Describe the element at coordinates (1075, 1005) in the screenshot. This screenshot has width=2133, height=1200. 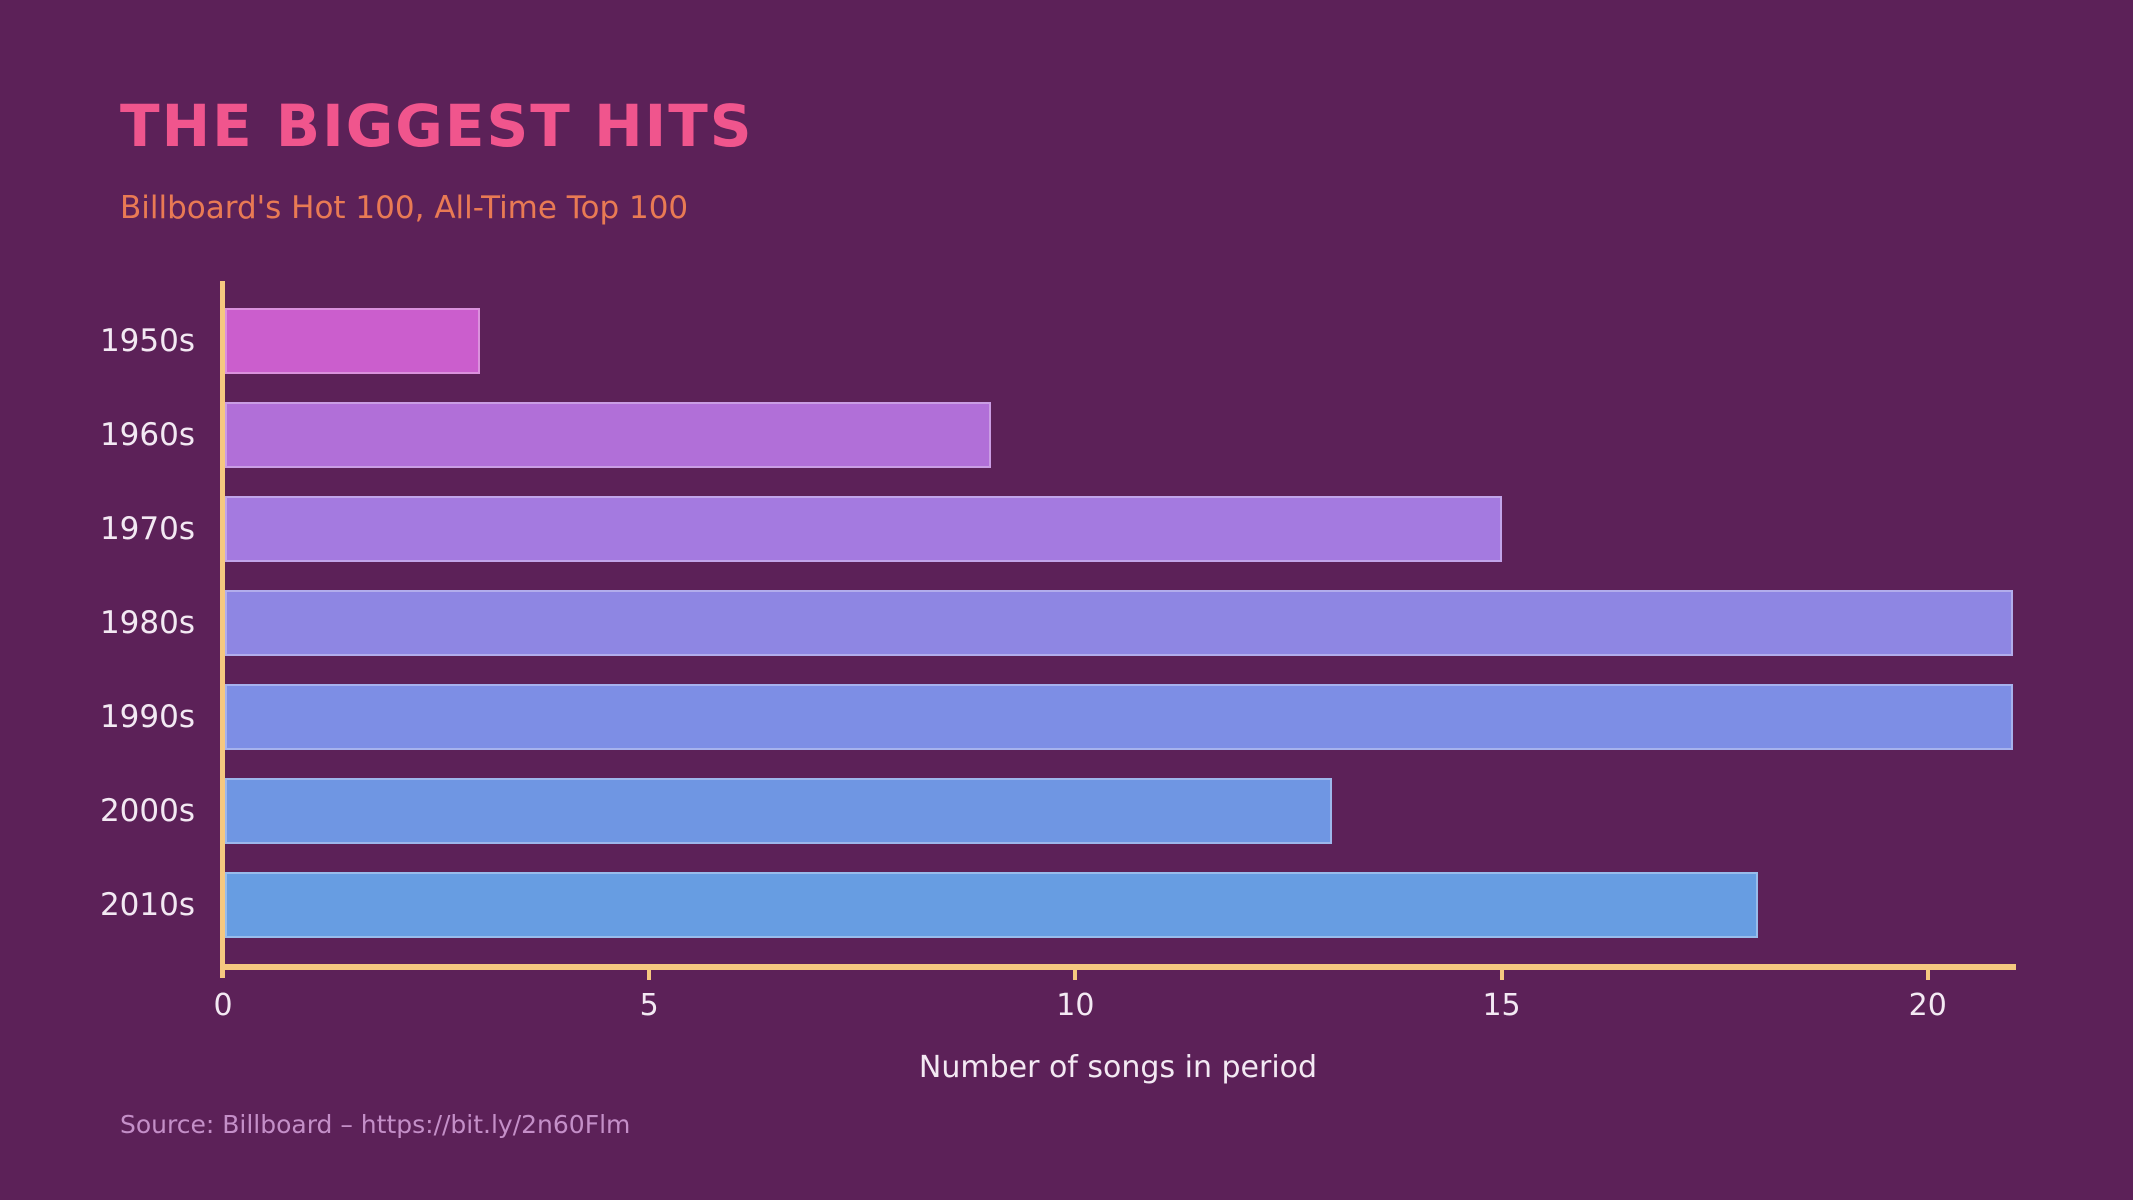
I see `tick-label-10: 10` at that location.